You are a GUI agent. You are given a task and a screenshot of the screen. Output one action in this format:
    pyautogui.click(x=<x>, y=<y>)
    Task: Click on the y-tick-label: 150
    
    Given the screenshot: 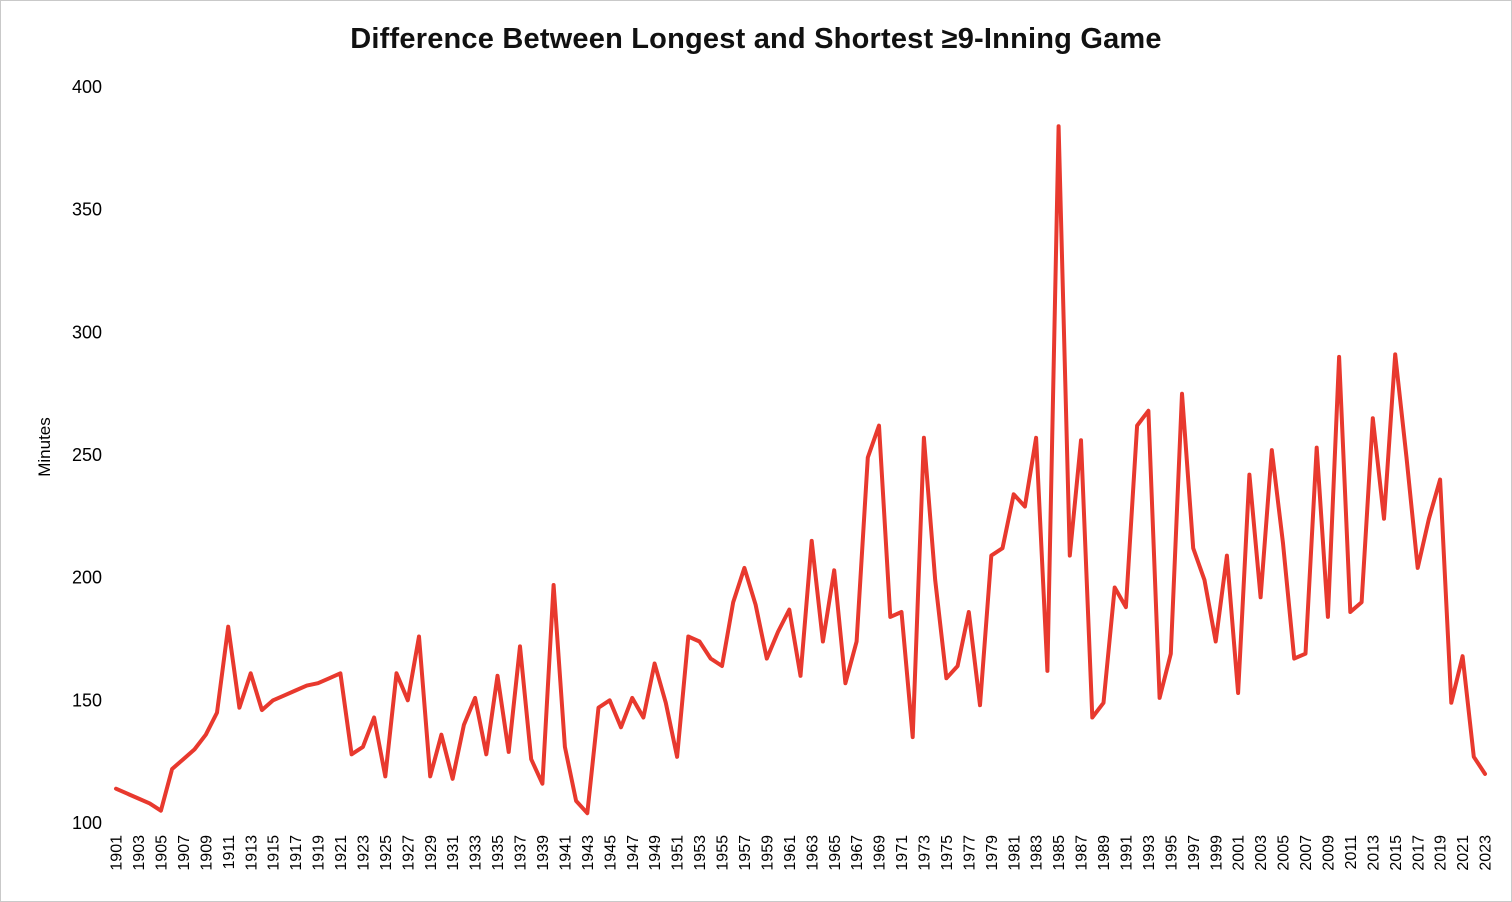 What is the action you would take?
    pyautogui.click(x=87, y=700)
    